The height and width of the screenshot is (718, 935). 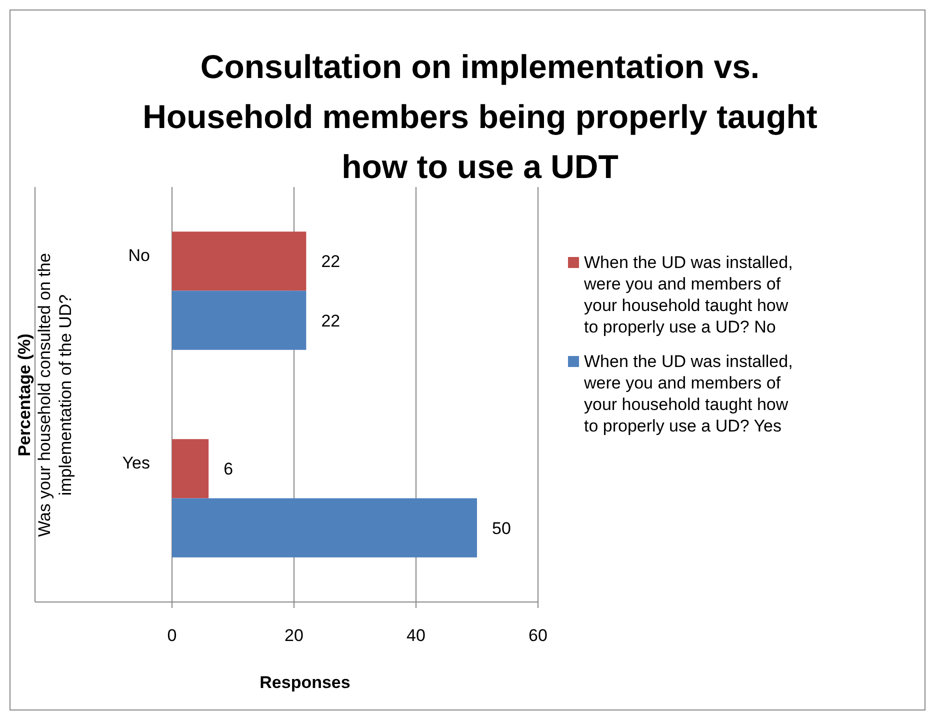 What do you see at coordinates (501, 528) in the screenshot?
I see `data-label: 50` at bounding box center [501, 528].